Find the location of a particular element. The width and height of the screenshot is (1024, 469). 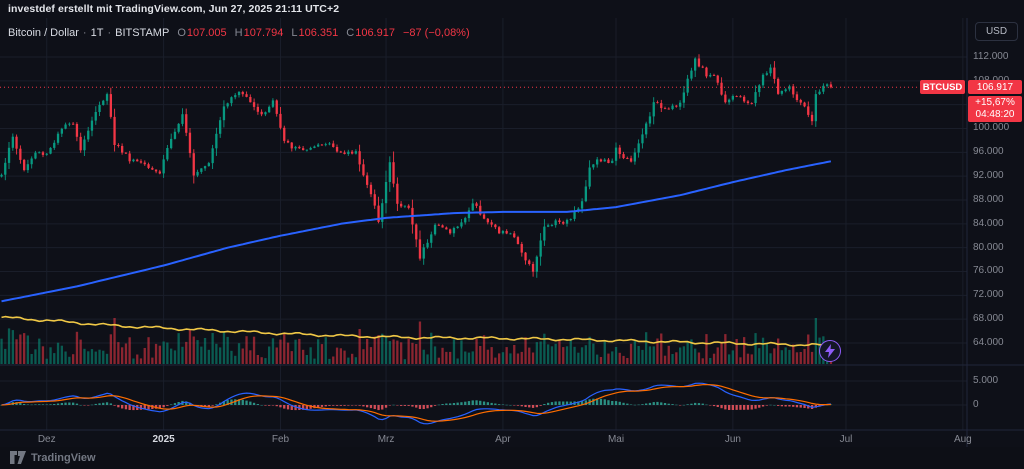

tradingview-brand-text: TradingView is located at coordinates (63, 457).